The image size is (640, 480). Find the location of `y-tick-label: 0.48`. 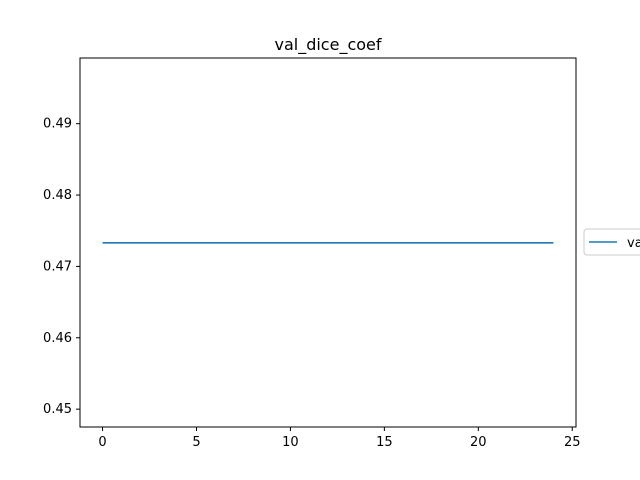

y-tick-label: 0.48 is located at coordinates (57, 195).